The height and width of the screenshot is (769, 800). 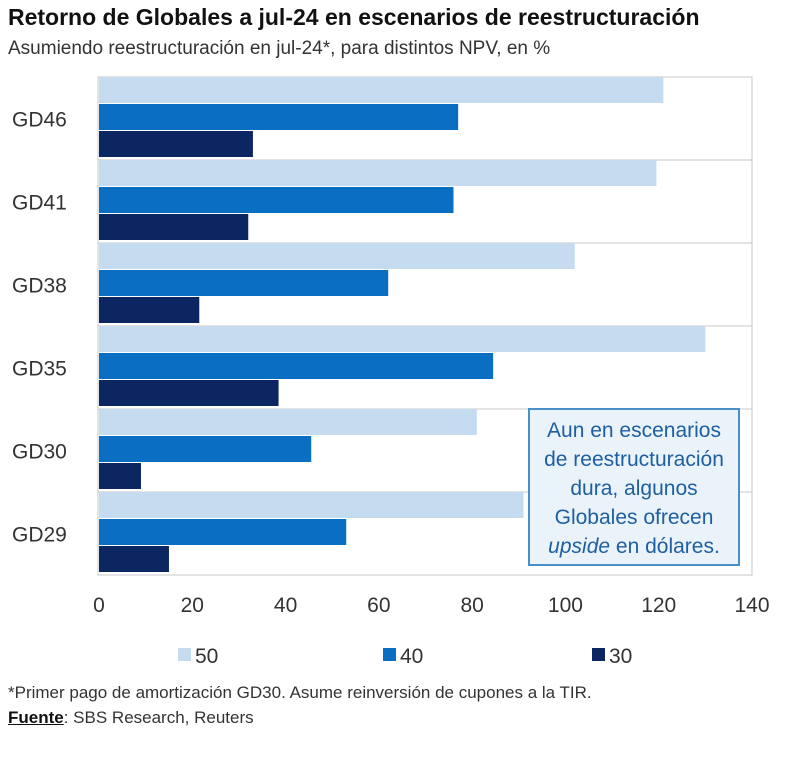 I want to click on x-tick-label: 80, so click(x=471, y=605).